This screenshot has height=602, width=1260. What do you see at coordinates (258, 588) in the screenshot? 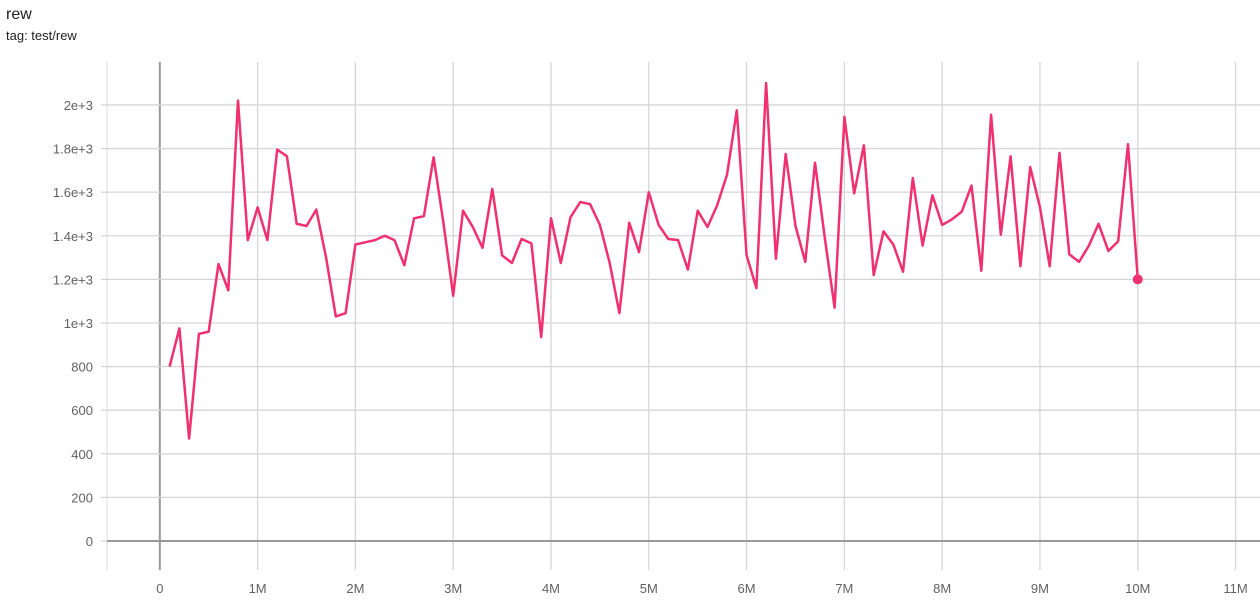
I see `x-tick-label: 1M` at bounding box center [258, 588].